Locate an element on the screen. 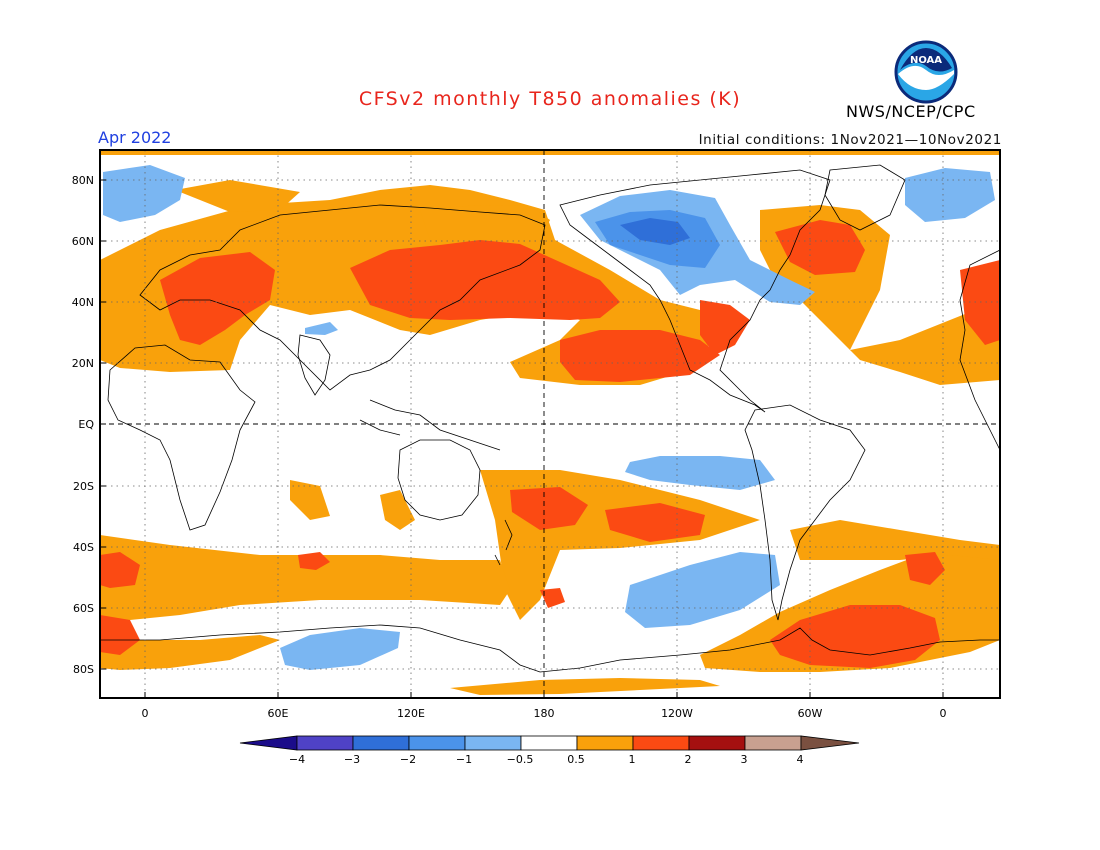  lon-label: 60E is located at coordinates (278, 713).